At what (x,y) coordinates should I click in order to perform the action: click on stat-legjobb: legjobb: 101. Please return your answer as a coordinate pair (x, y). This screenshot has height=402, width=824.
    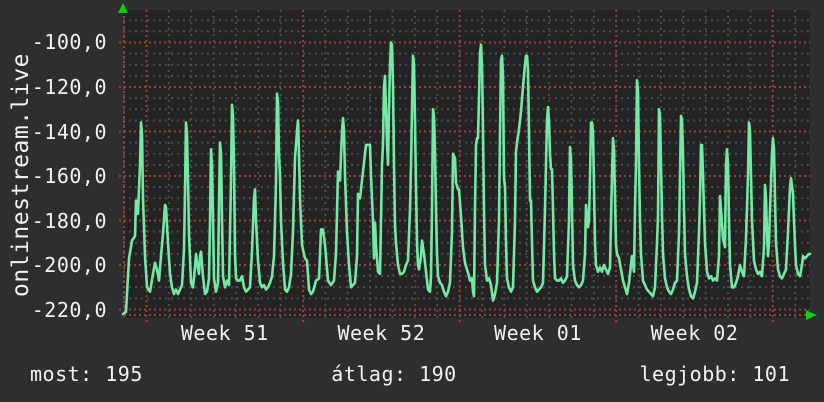
    Looking at the image, I should click on (714, 374).